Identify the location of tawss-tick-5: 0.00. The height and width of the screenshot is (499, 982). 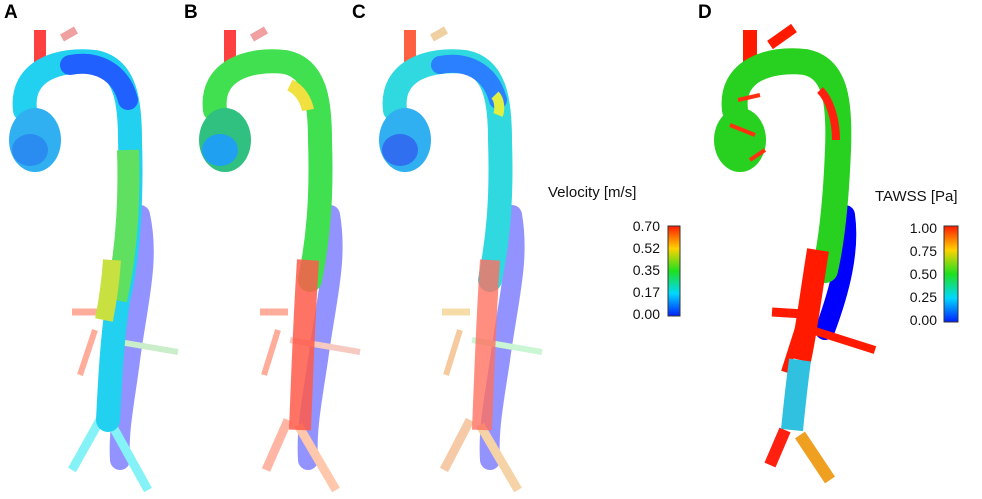
(923, 320).